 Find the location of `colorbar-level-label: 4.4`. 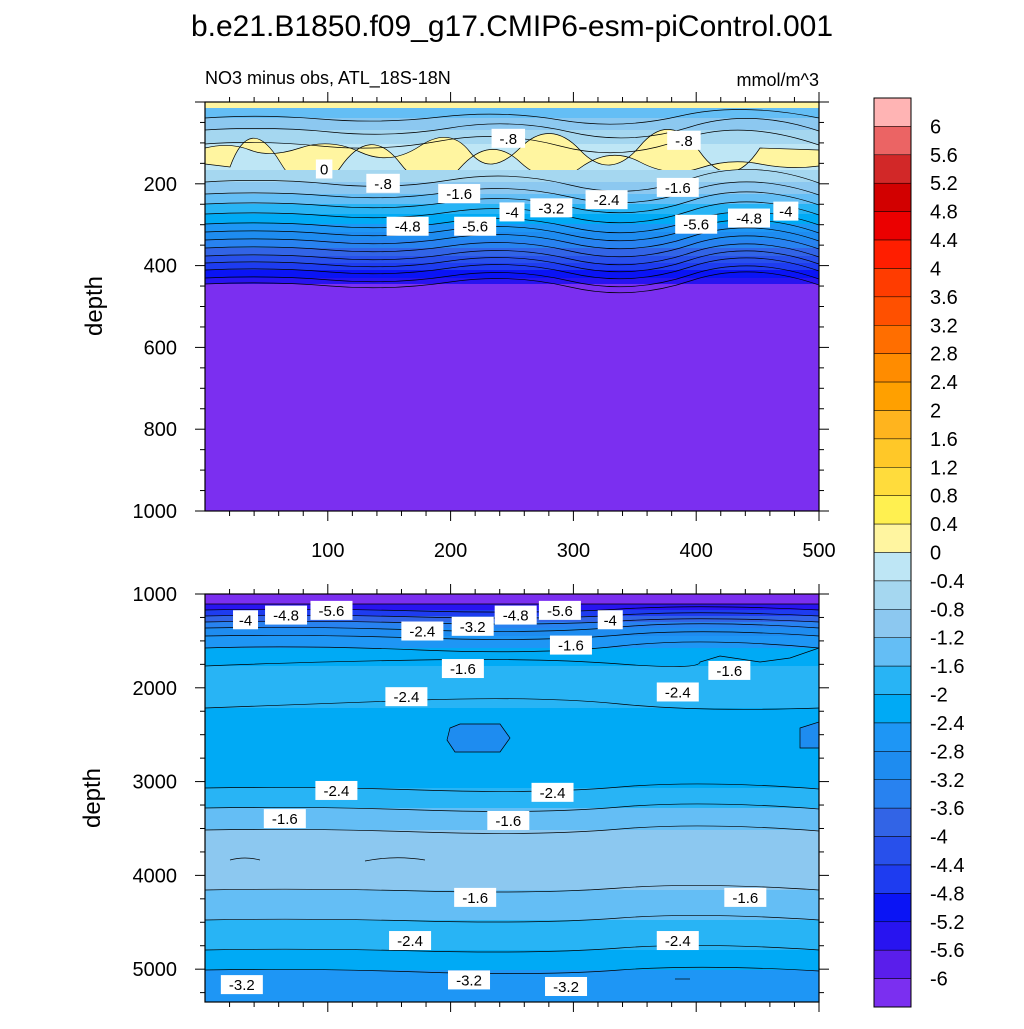

colorbar-level-label: 4.4 is located at coordinates (944, 241).